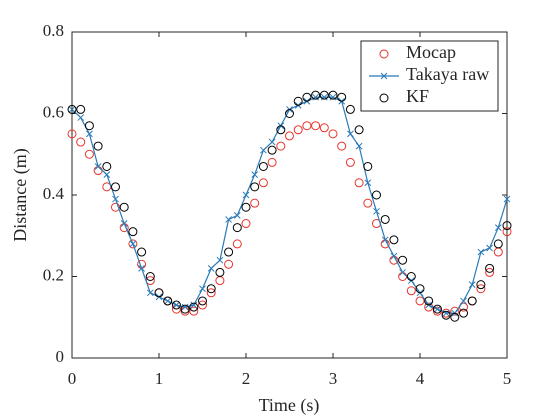  Describe the element at coordinates (507, 378) in the screenshot. I see `x-tick-label: 5` at that location.